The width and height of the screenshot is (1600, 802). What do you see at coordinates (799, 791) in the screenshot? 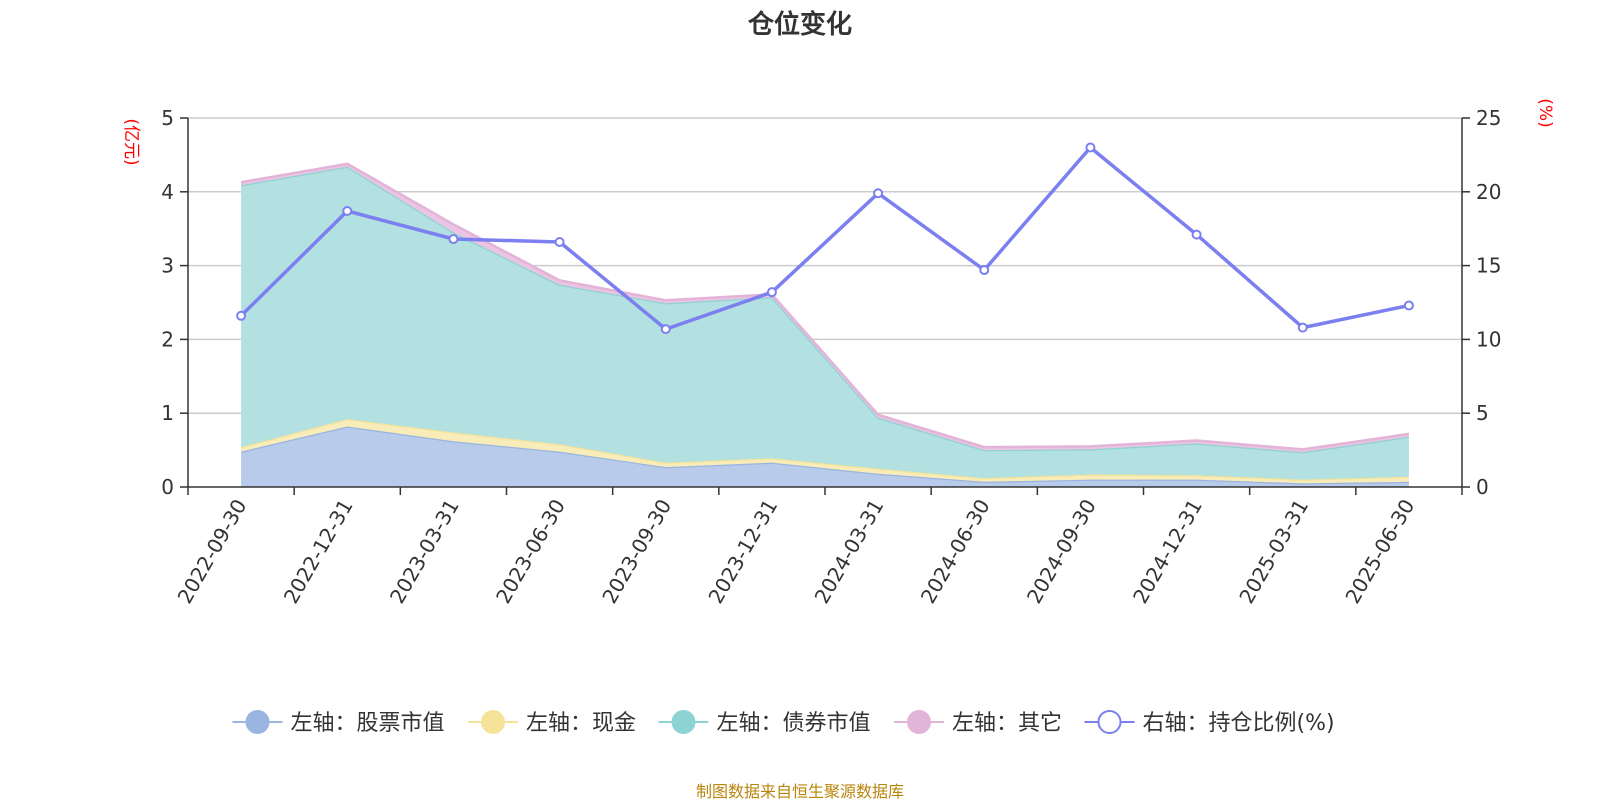
I see `data-source-footer: 制图数据来自恒生聚源数据库` at bounding box center [799, 791].